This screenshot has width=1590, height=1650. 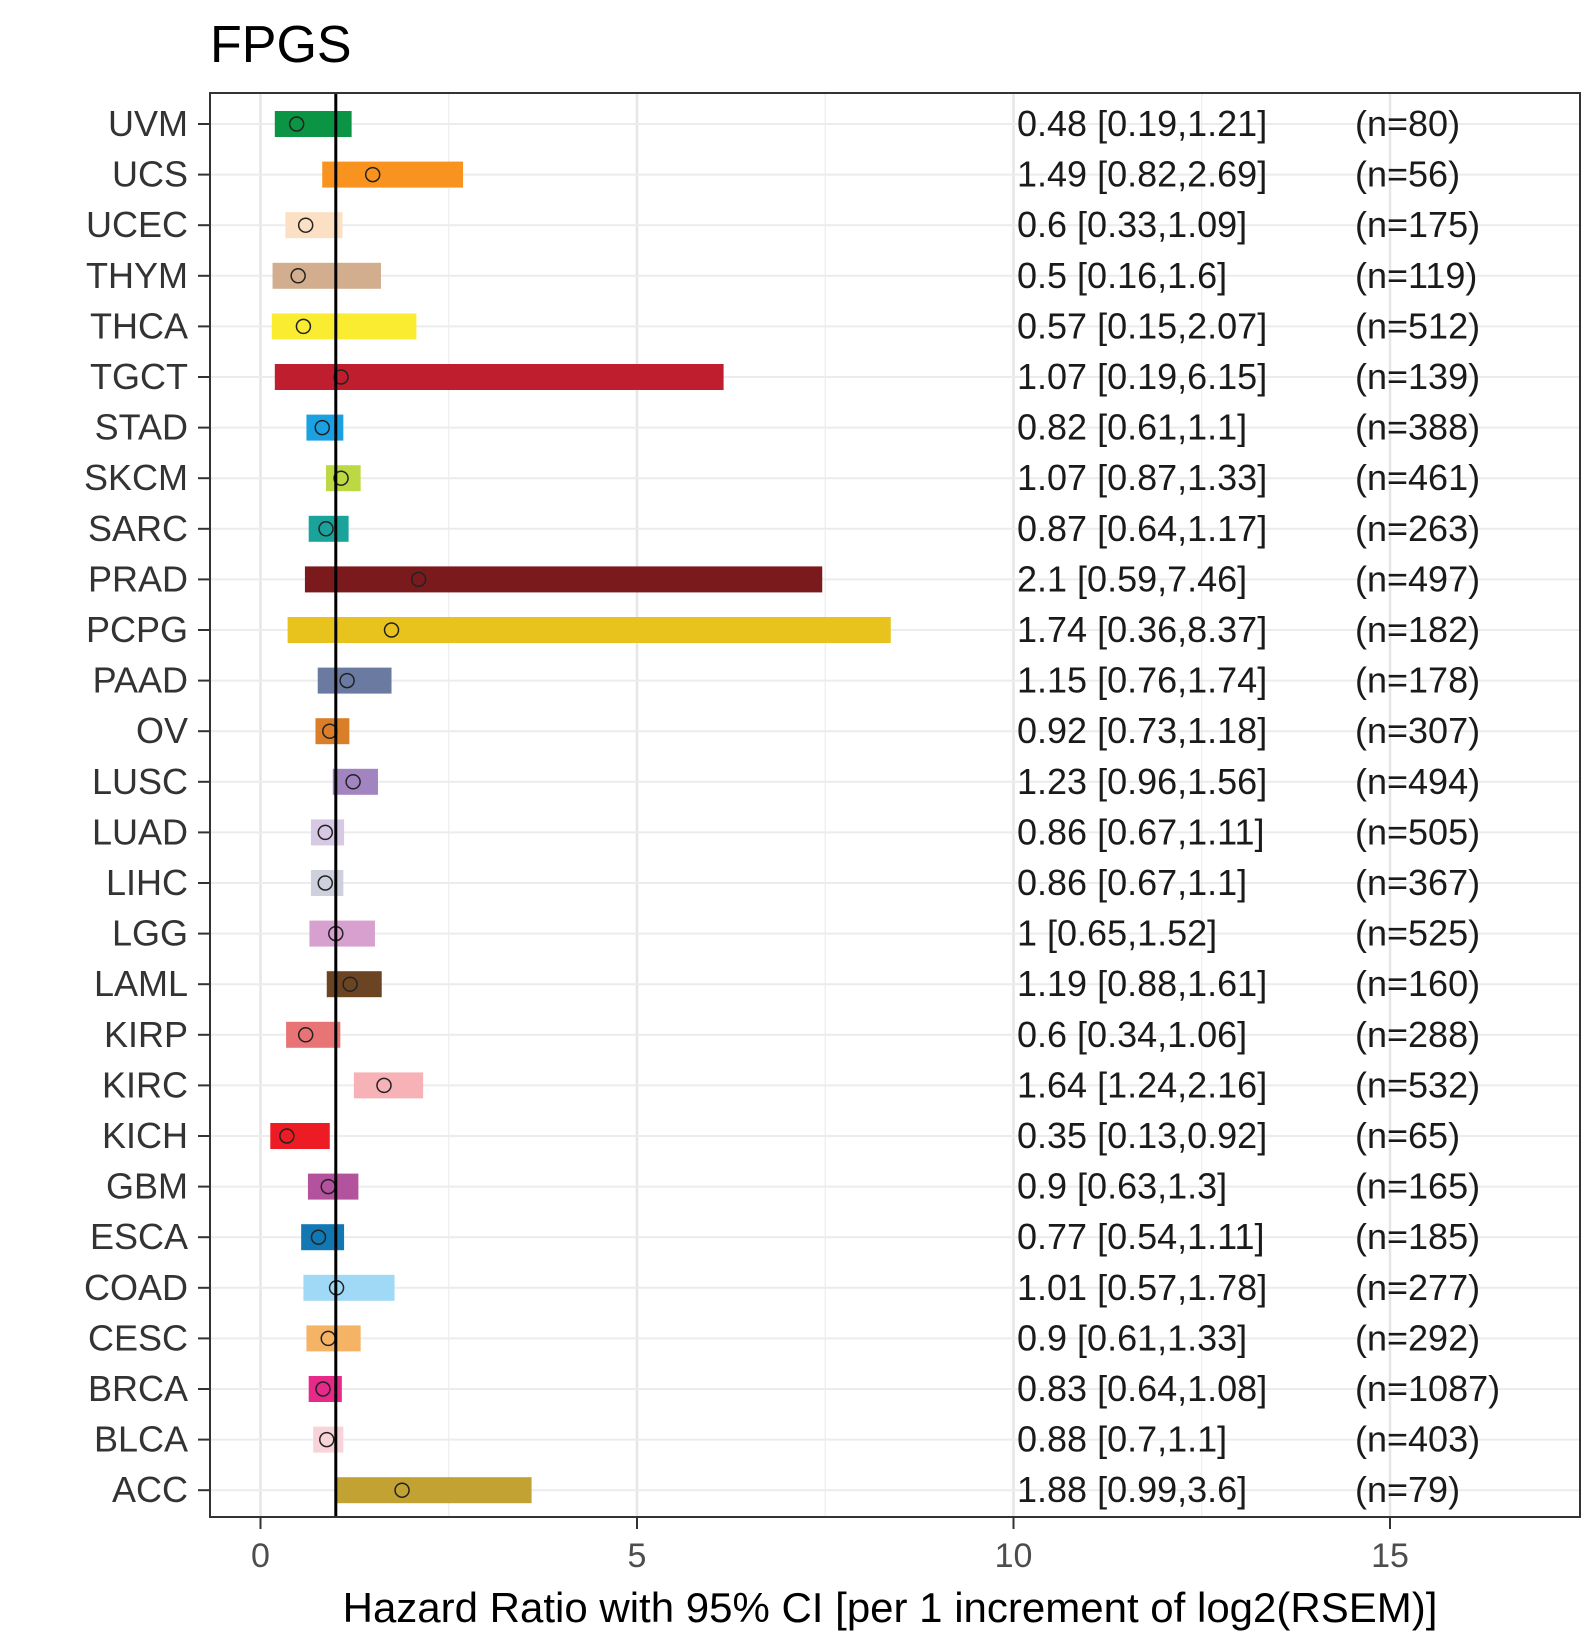 What do you see at coordinates (1132, 224) in the screenshot?
I see `hr-value-label: 0.6 [0.33,1.09]` at bounding box center [1132, 224].